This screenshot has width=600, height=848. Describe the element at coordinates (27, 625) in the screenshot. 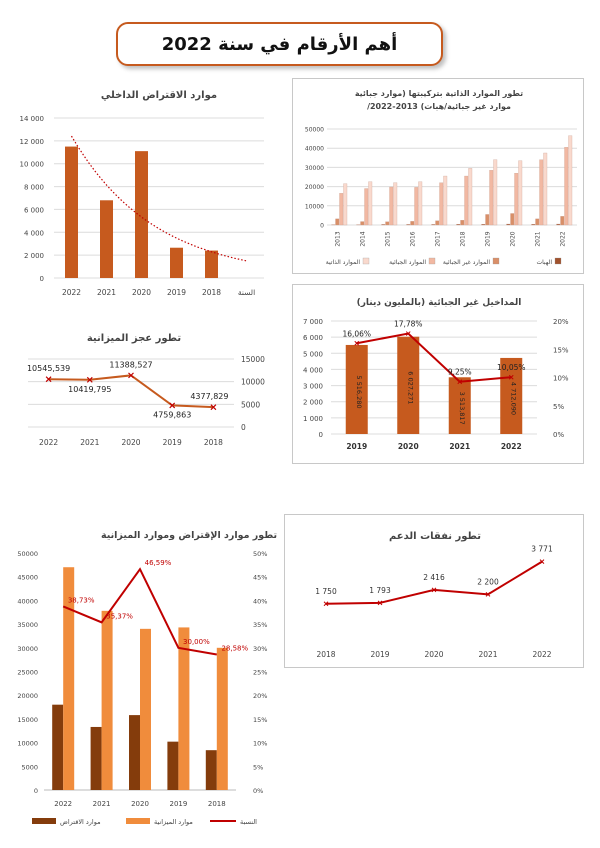

I see `y-tick-label: 35000` at that location.